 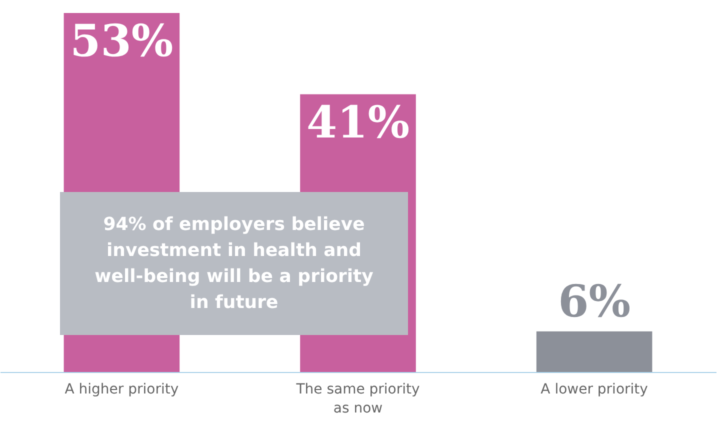 What do you see at coordinates (358, 122) in the screenshot?
I see `data-label: 41%` at bounding box center [358, 122].